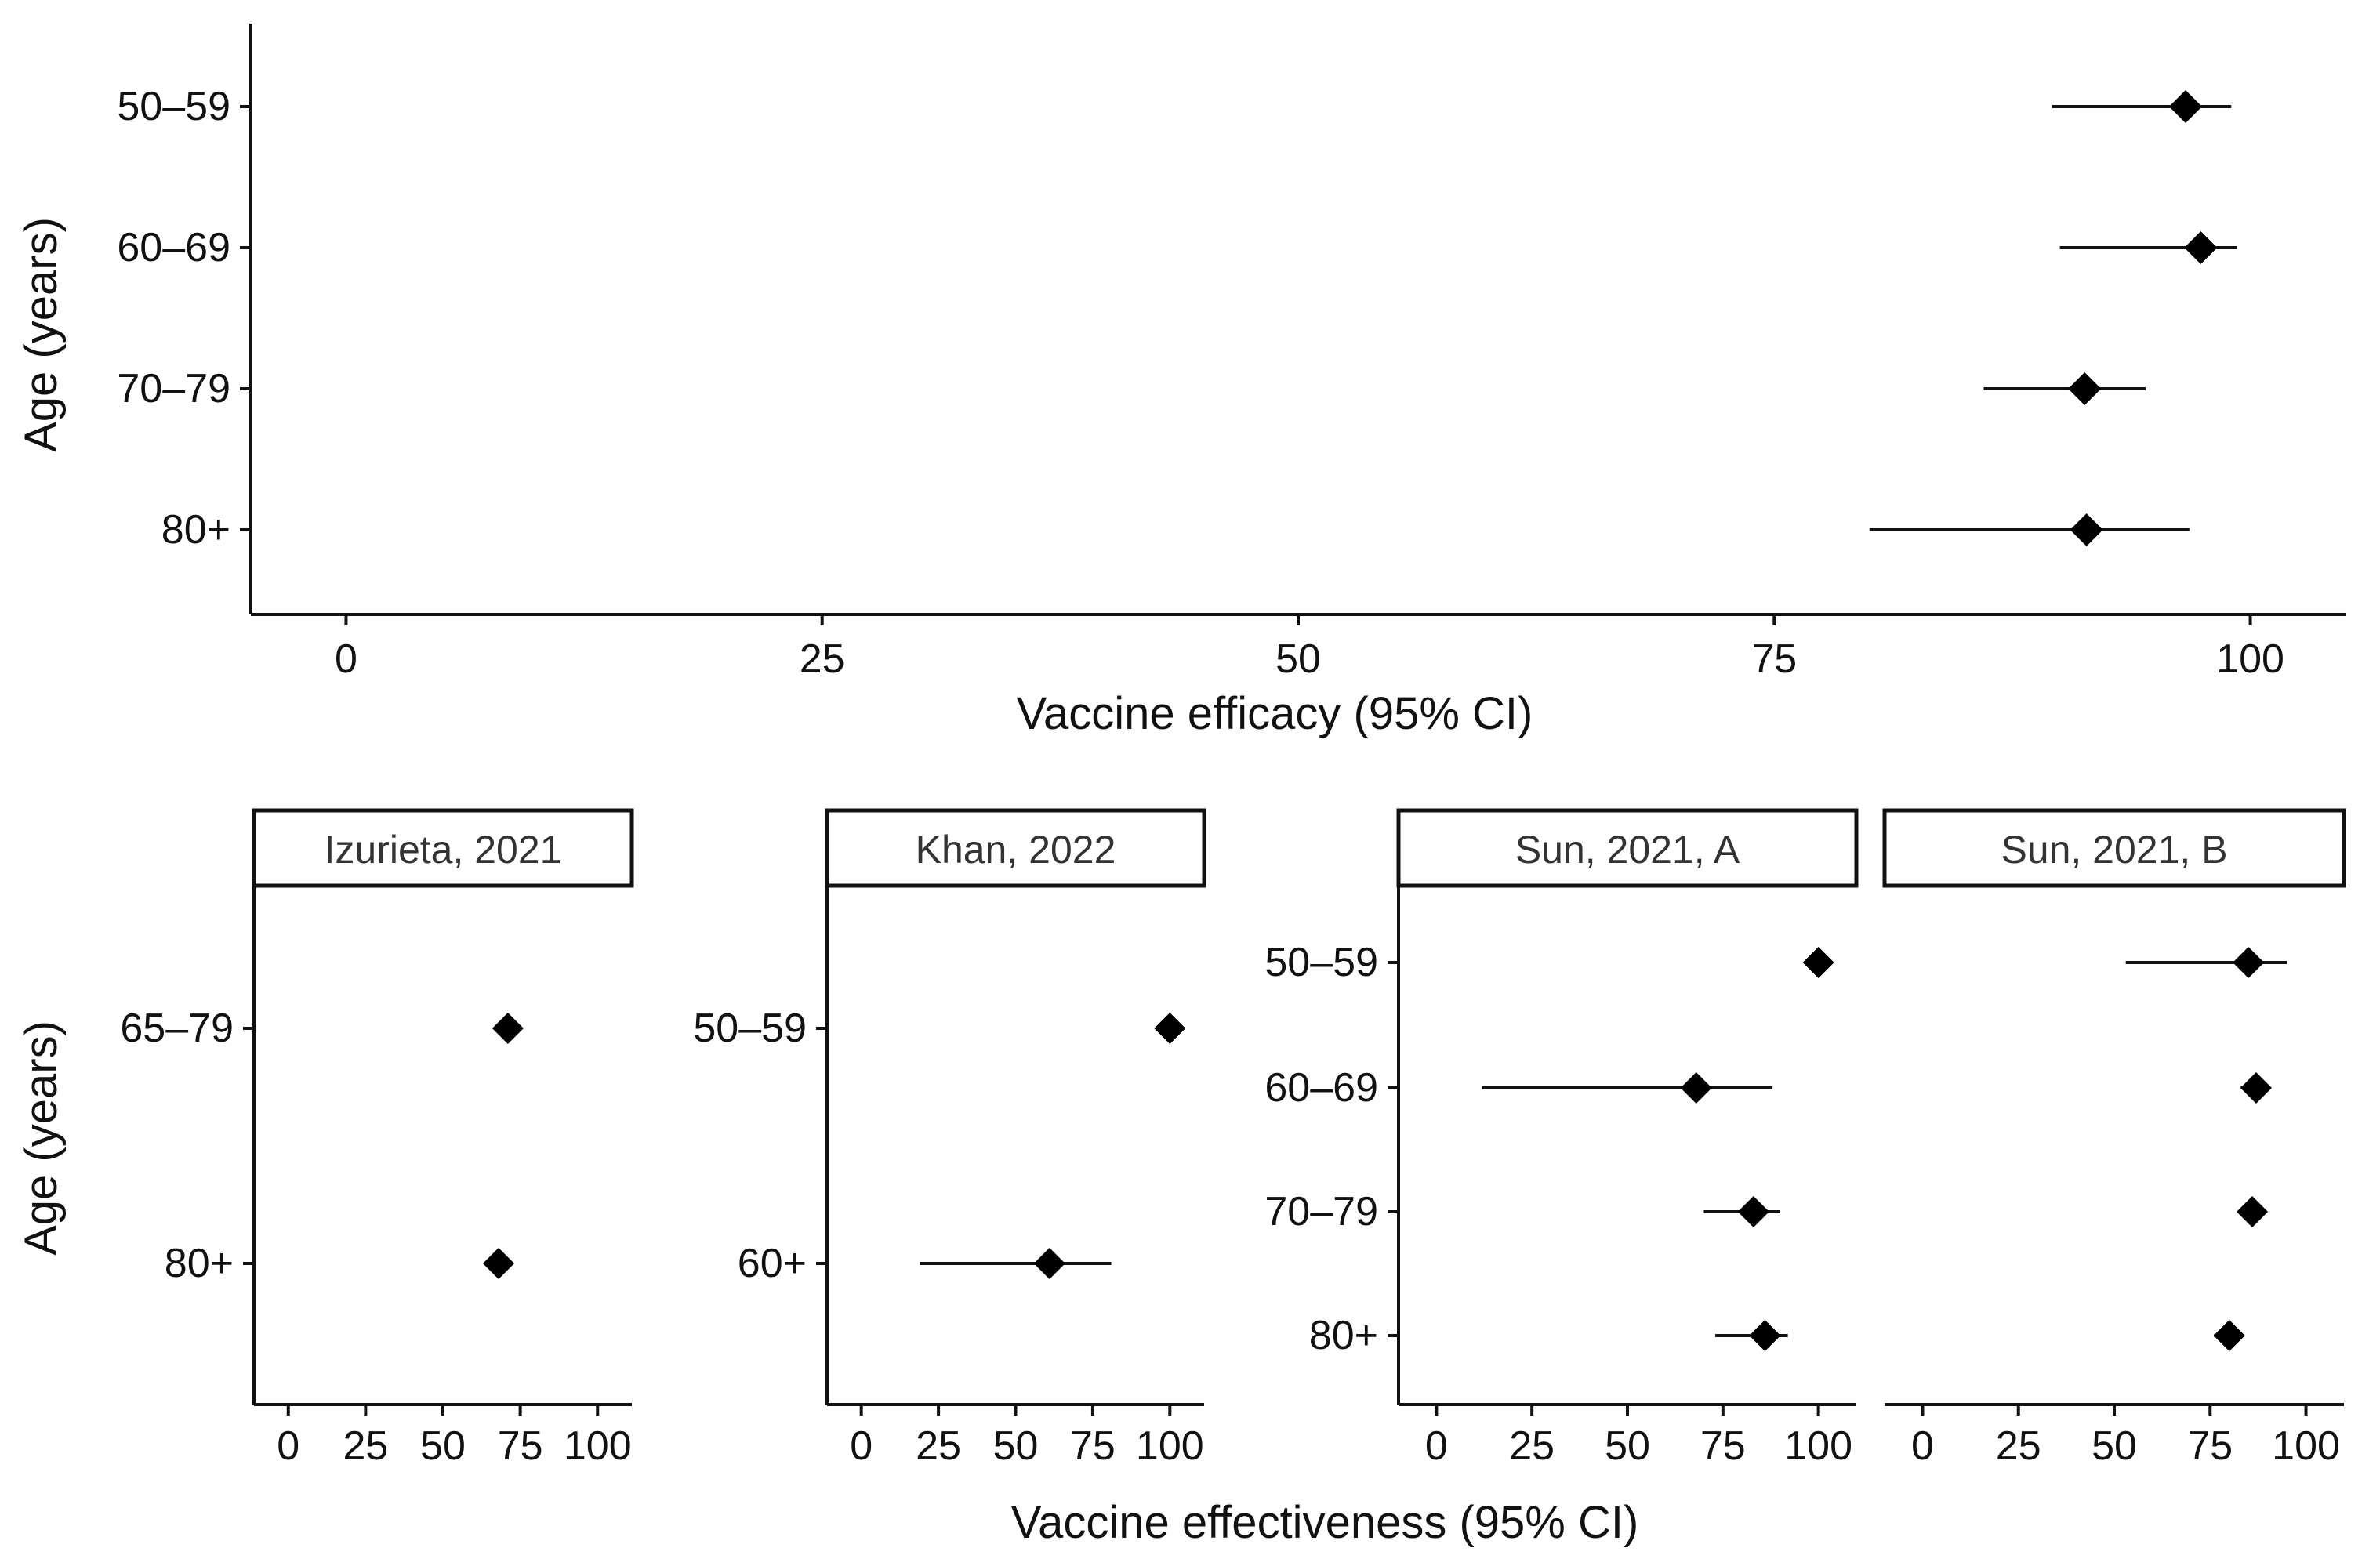 The width and height of the screenshot is (2380, 1566). What do you see at coordinates (177, 1028) in the screenshot?
I see `effectiveness-y-tick-label: 65–79` at bounding box center [177, 1028].